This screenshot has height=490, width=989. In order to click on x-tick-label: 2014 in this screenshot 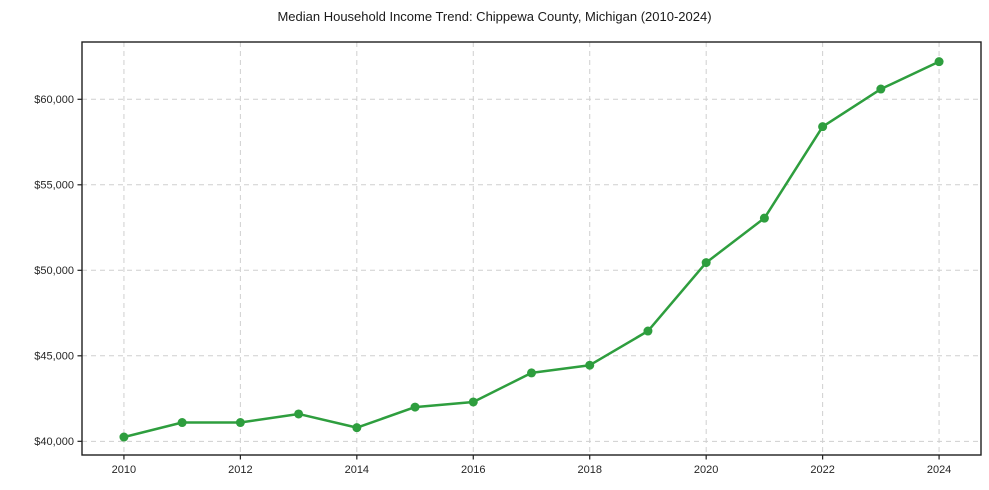, I will do `click(357, 470)`.